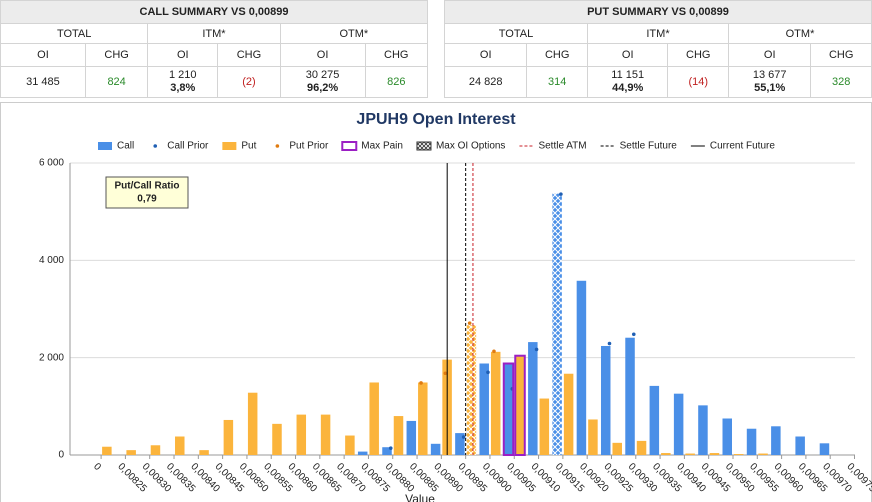 The height and width of the screenshot is (502, 872). Describe the element at coordinates (372, 146) in the screenshot. I see `legend-item: Max Pain` at that location.